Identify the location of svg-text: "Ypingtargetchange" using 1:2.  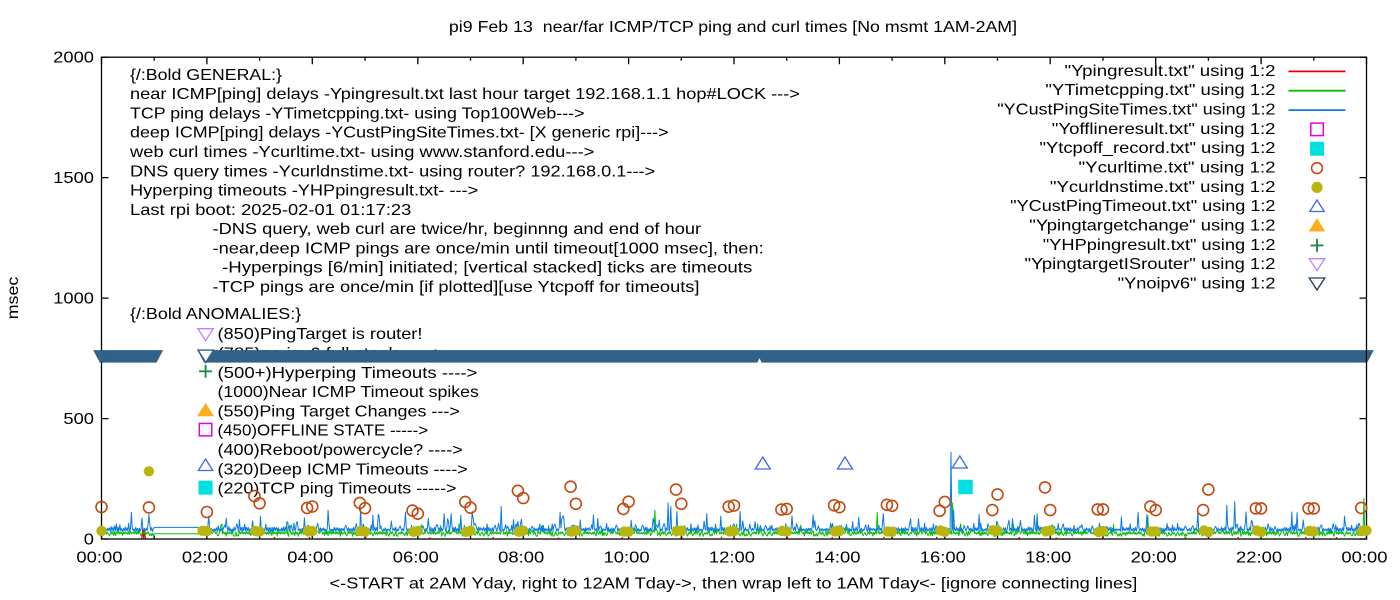
(1152, 225).